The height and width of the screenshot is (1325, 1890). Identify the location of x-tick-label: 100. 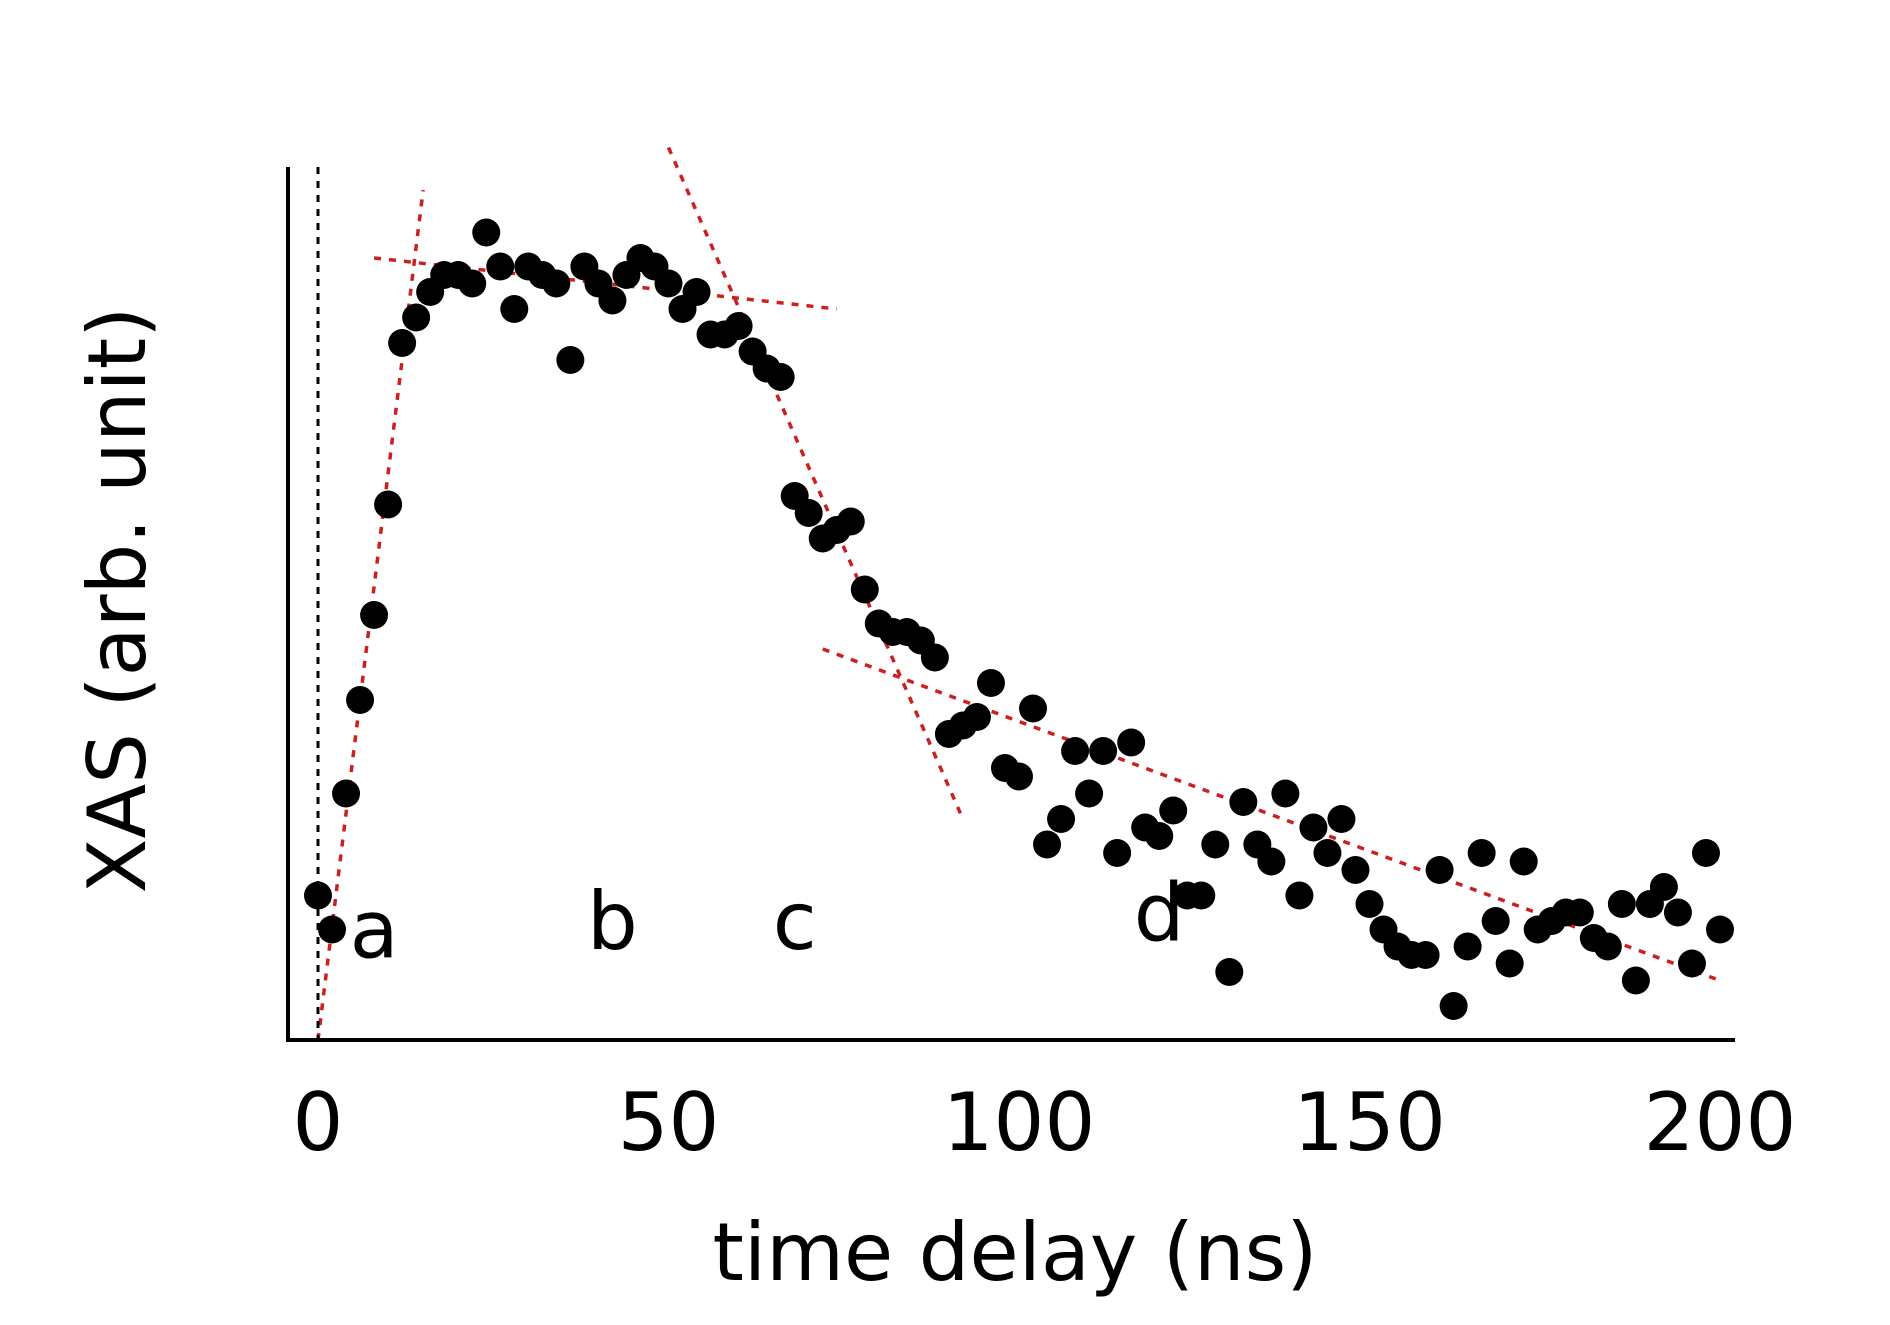
(1019, 1122).